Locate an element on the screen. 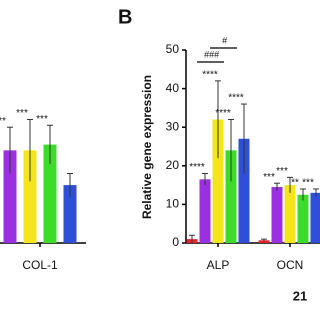 The image size is (320, 320). bracket-label: # is located at coordinates (225, 40).